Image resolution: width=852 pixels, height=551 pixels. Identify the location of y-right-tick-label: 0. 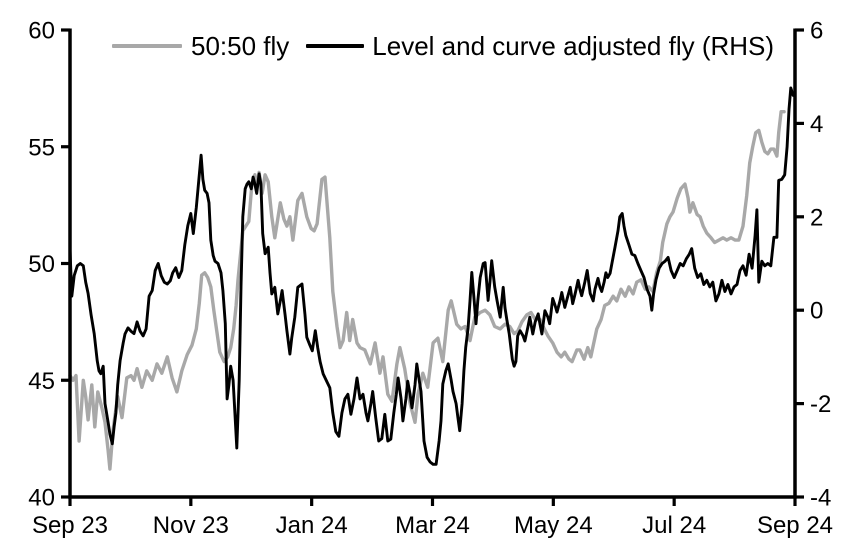
(816, 311).